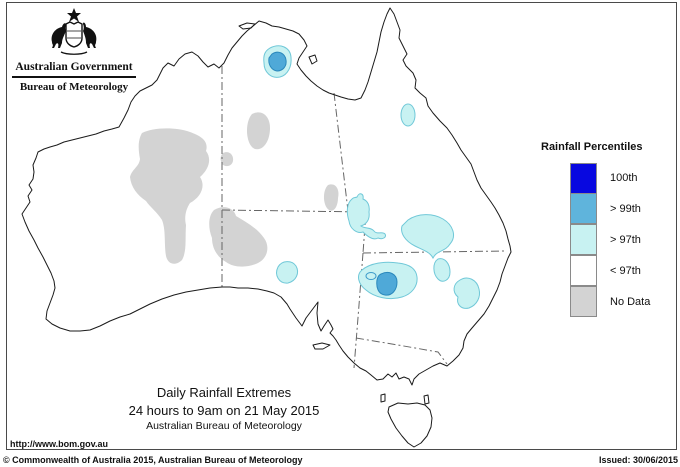  I want to click on patch-99th-top-end-core, so click(277, 61).